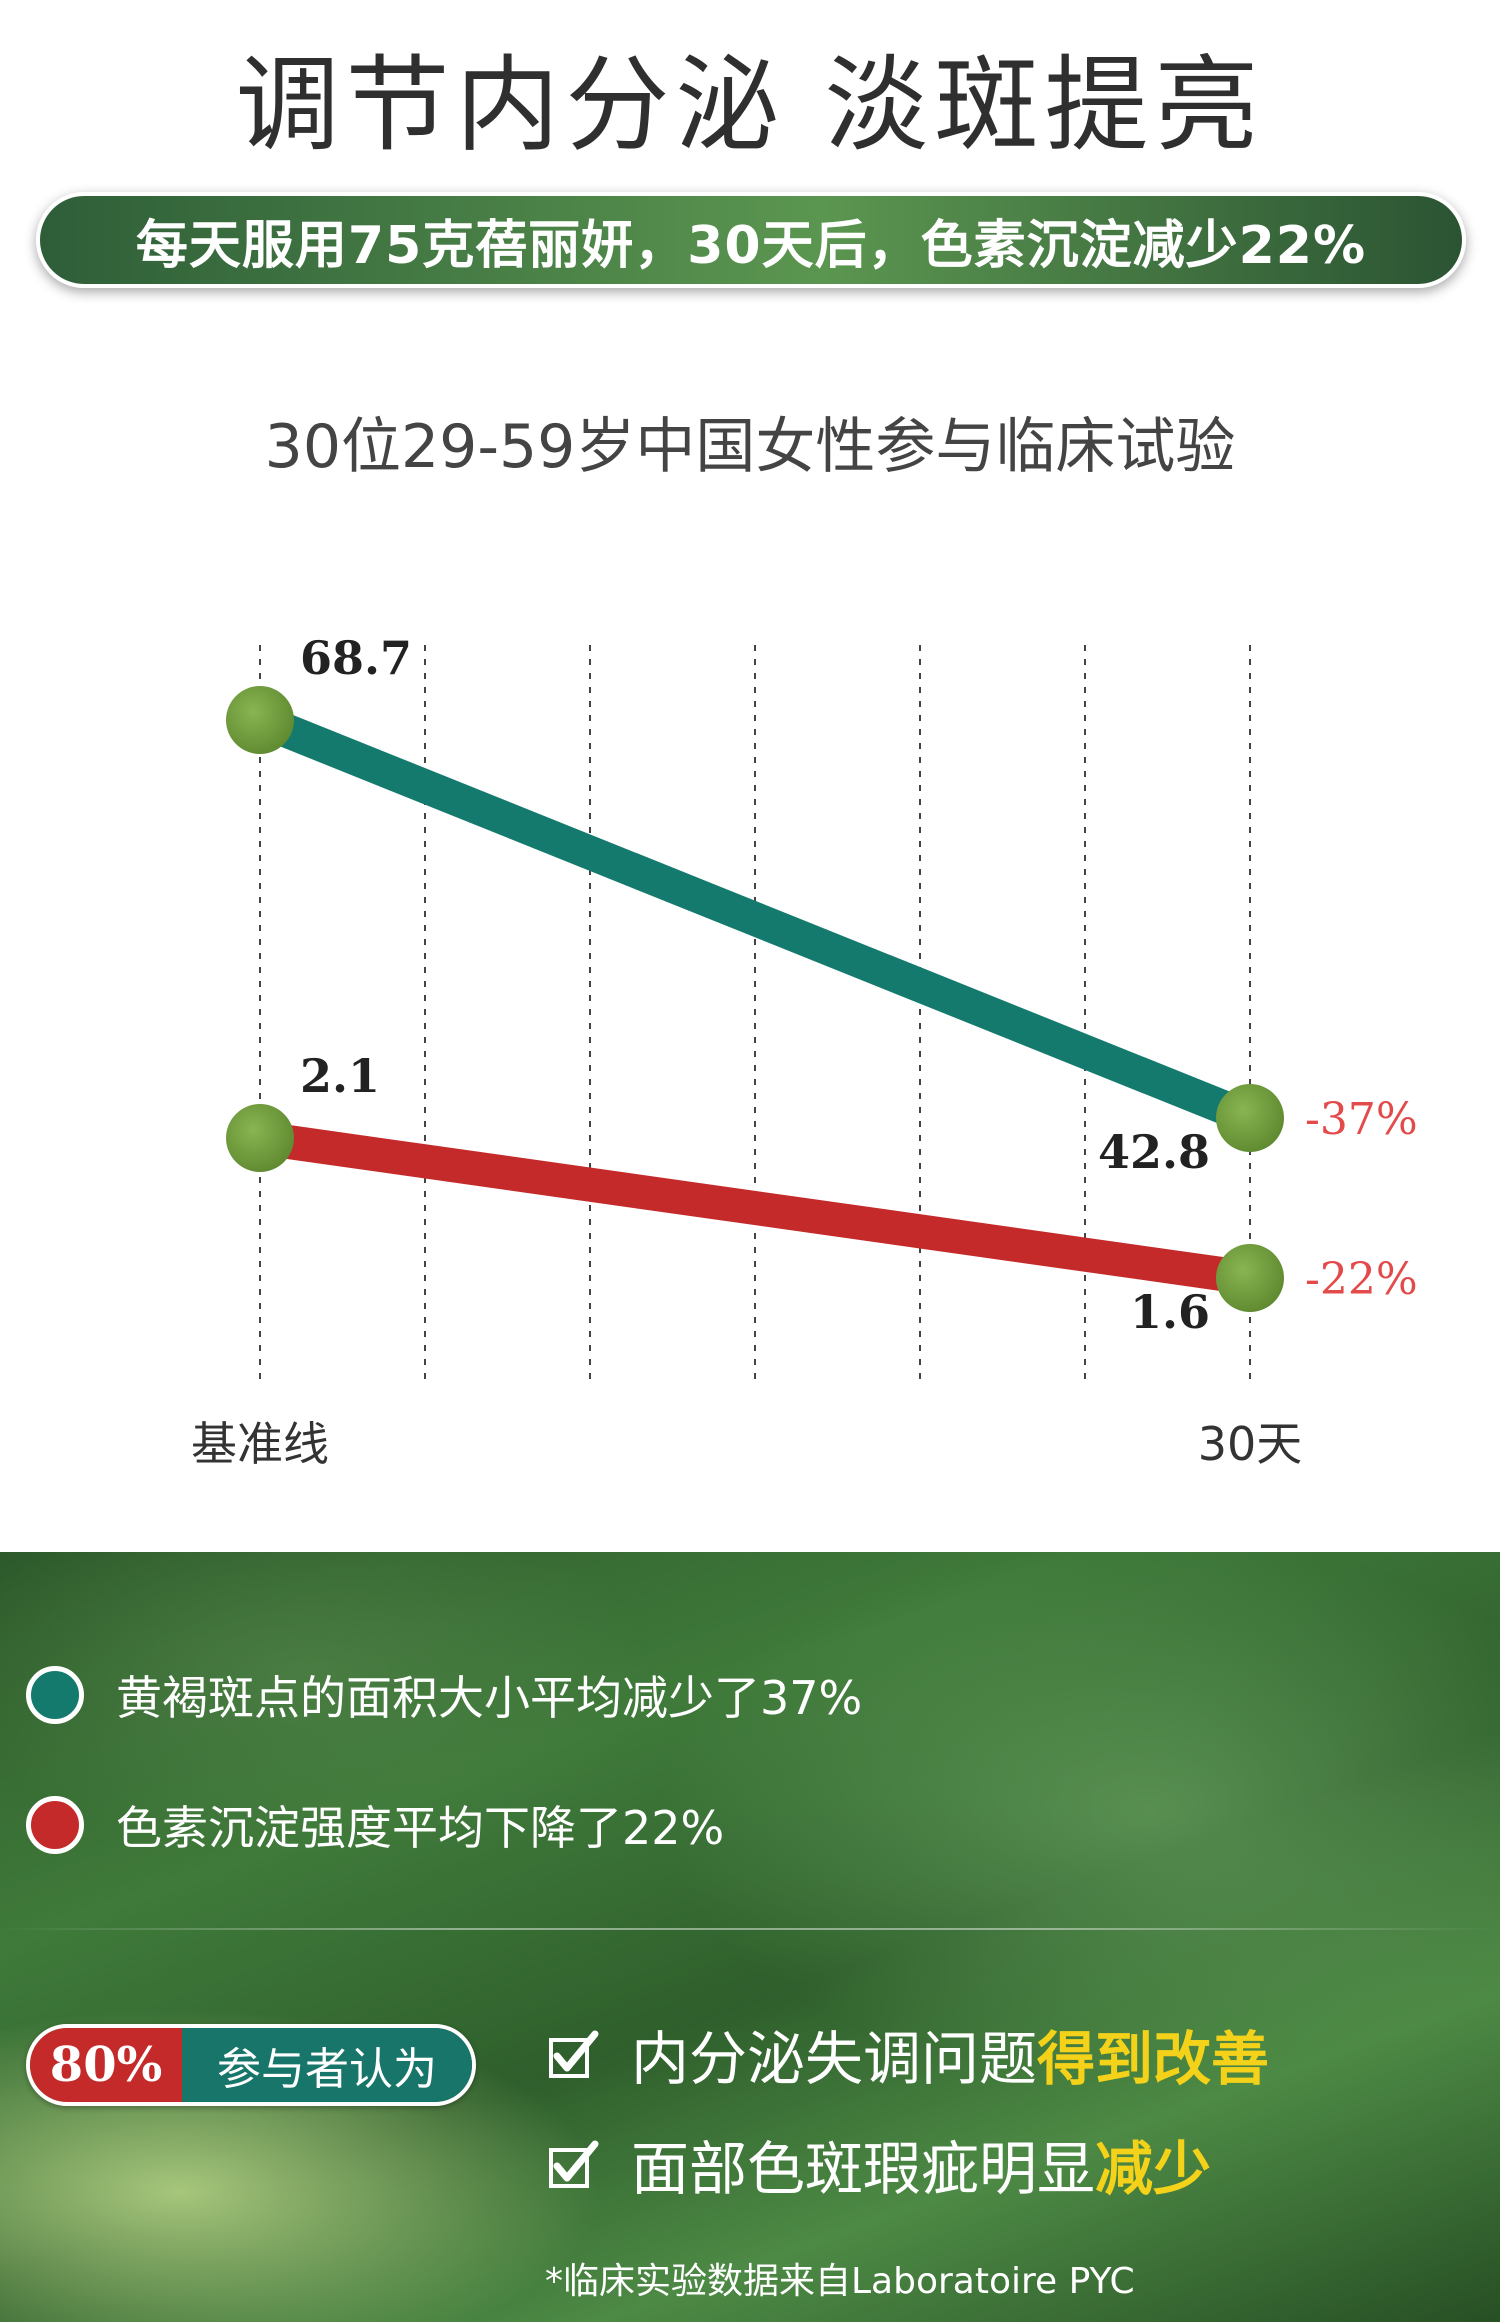 Image resolution: width=1500 pixels, height=2322 pixels. What do you see at coordinates (327, 2065) in the screenshot?
I see `survey-label: 参与者认为` at bounding box center [327, 2065].